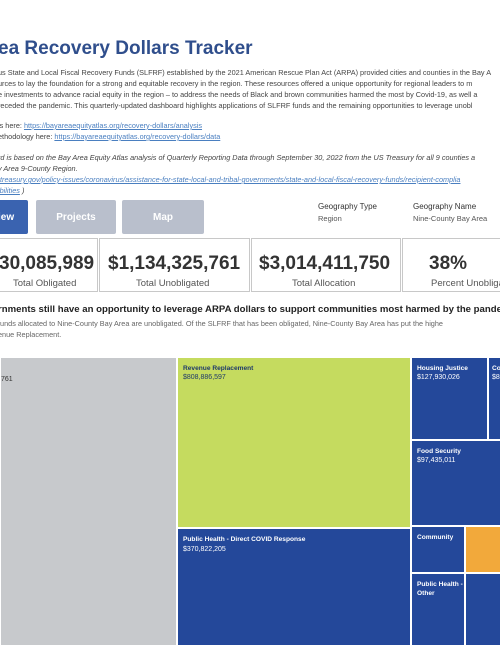 The image size is (500, 646). Describe the element at coordinates (204, 549) in the screenshot. I see `treemap-value: $370,822,205` at that location.